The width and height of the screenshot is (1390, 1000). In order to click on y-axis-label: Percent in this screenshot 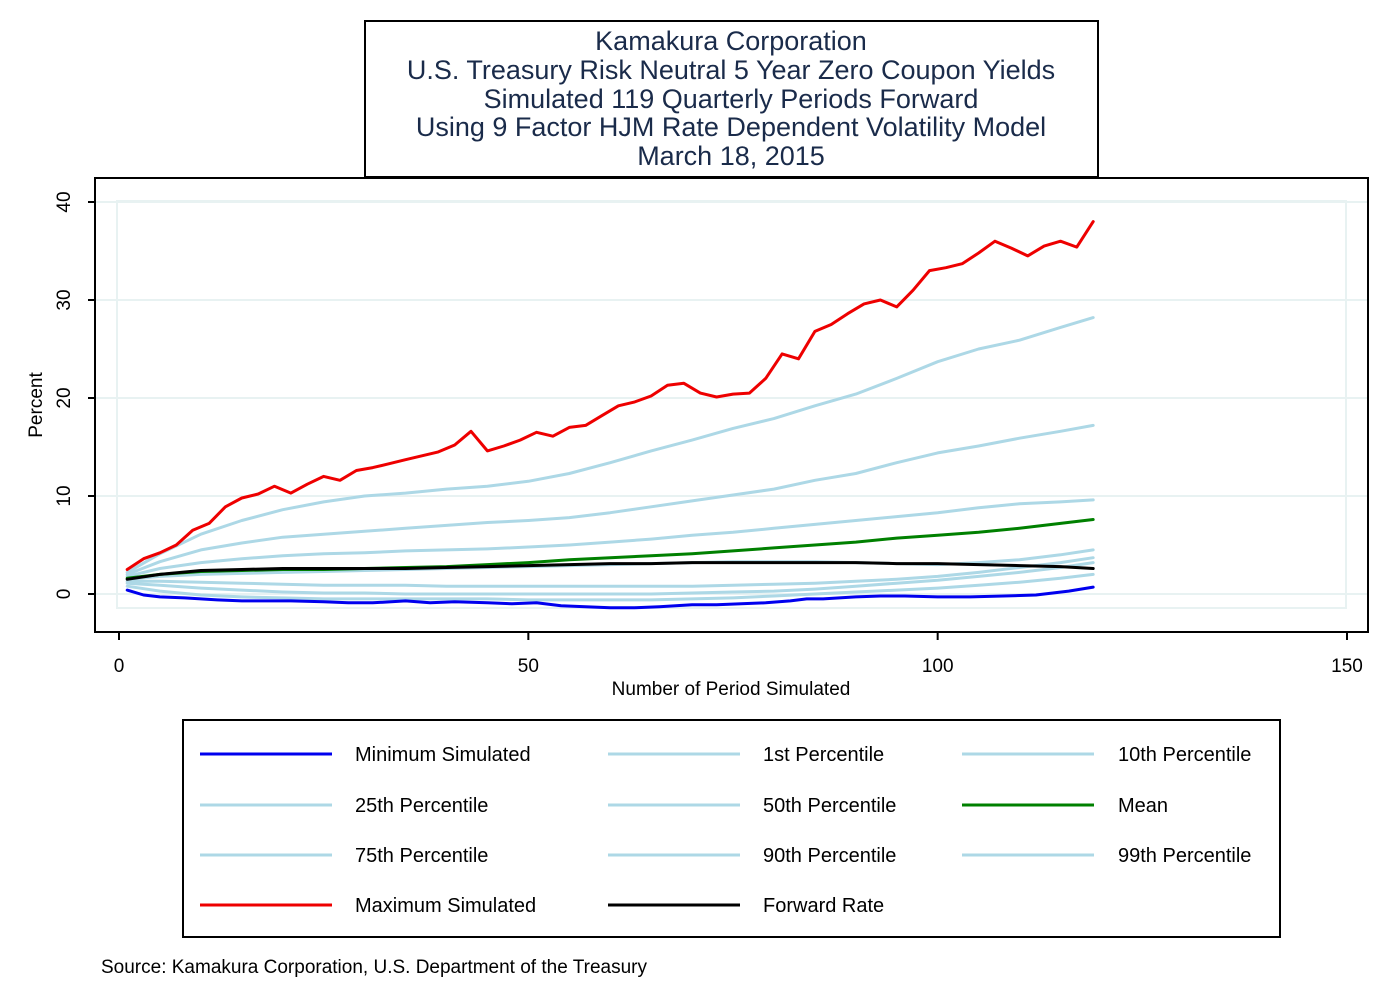, I will do `click(36, 405)`.